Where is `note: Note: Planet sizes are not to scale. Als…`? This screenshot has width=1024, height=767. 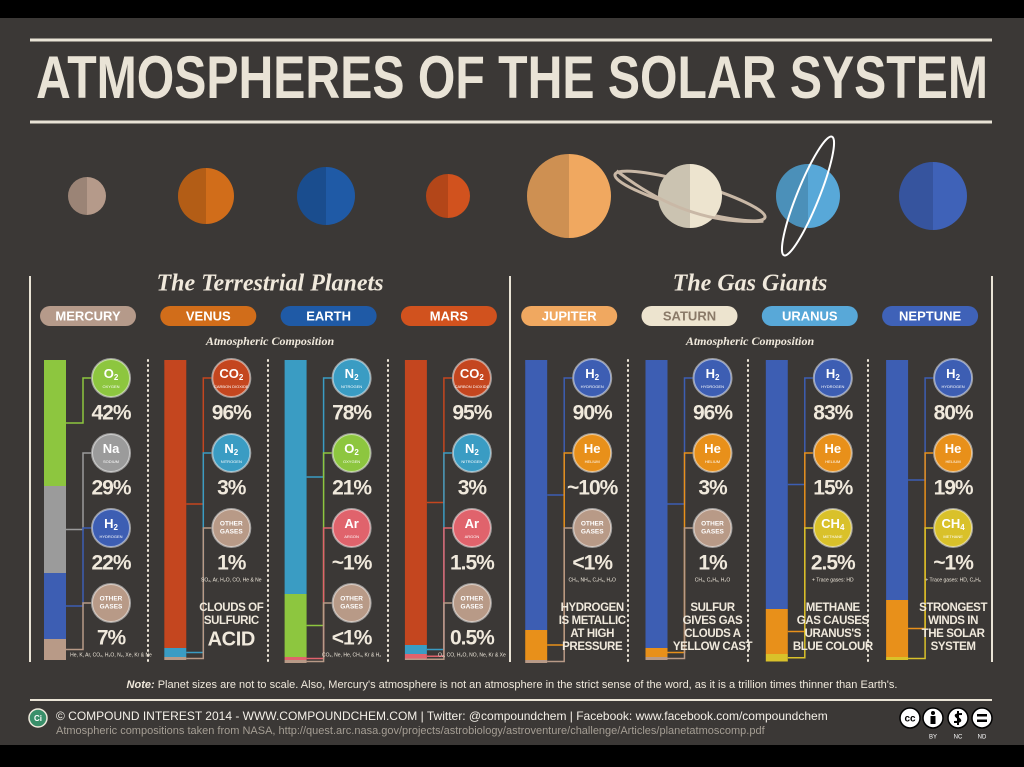
note: Note: Planet sizes are not to scale. Als… is located at coordinates (512, 685).